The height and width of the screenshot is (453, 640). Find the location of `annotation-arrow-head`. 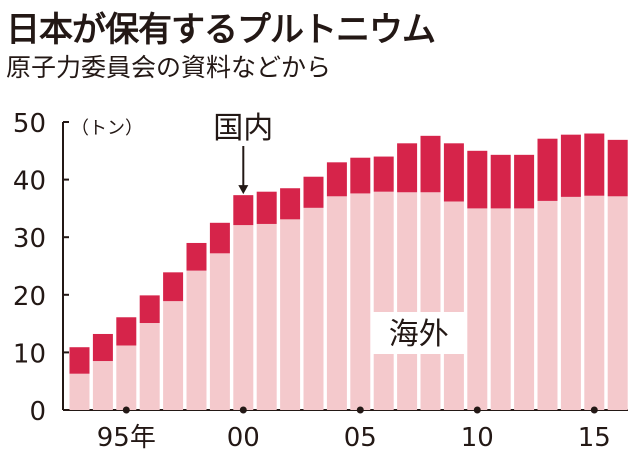

annotation-arrow-head is located at coordinates (243, 190).